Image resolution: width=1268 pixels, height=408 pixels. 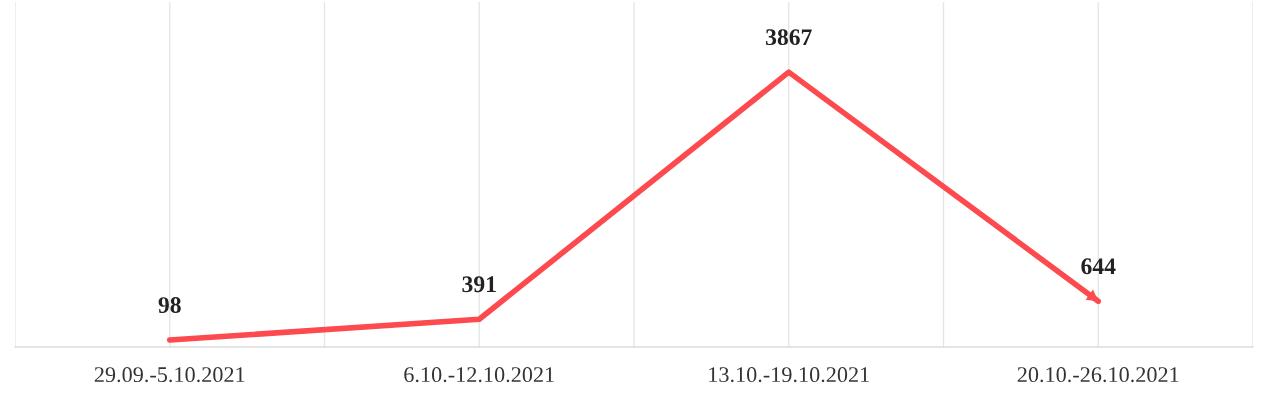 What do you see at coordinates (479, 284) in the screenshot?
I see `data-label: 391` at bounding box center [479, 284].